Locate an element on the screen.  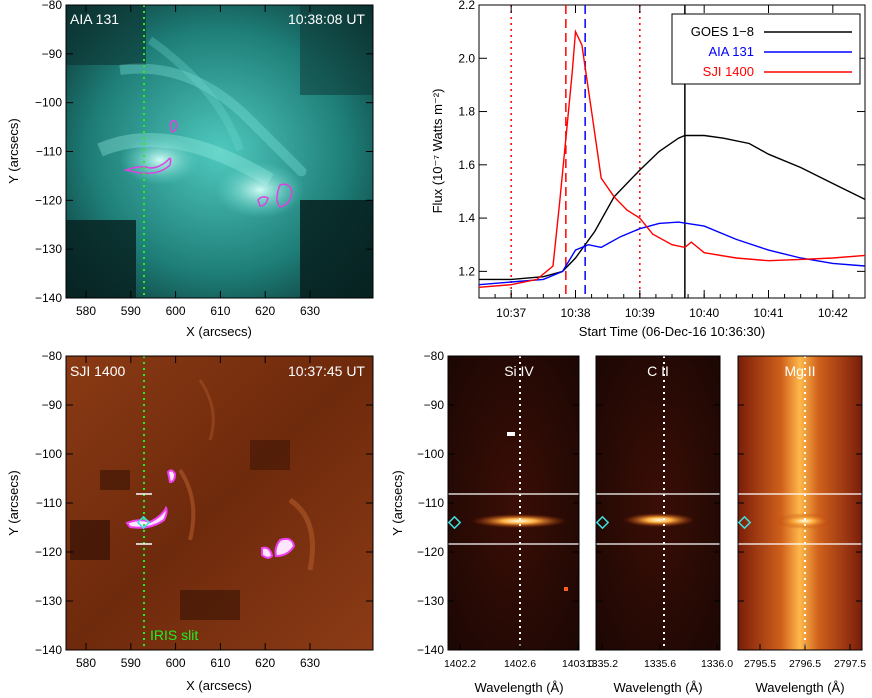
si-iv-x-tick-label: 1402.2 is located at coordinates (460, 664).